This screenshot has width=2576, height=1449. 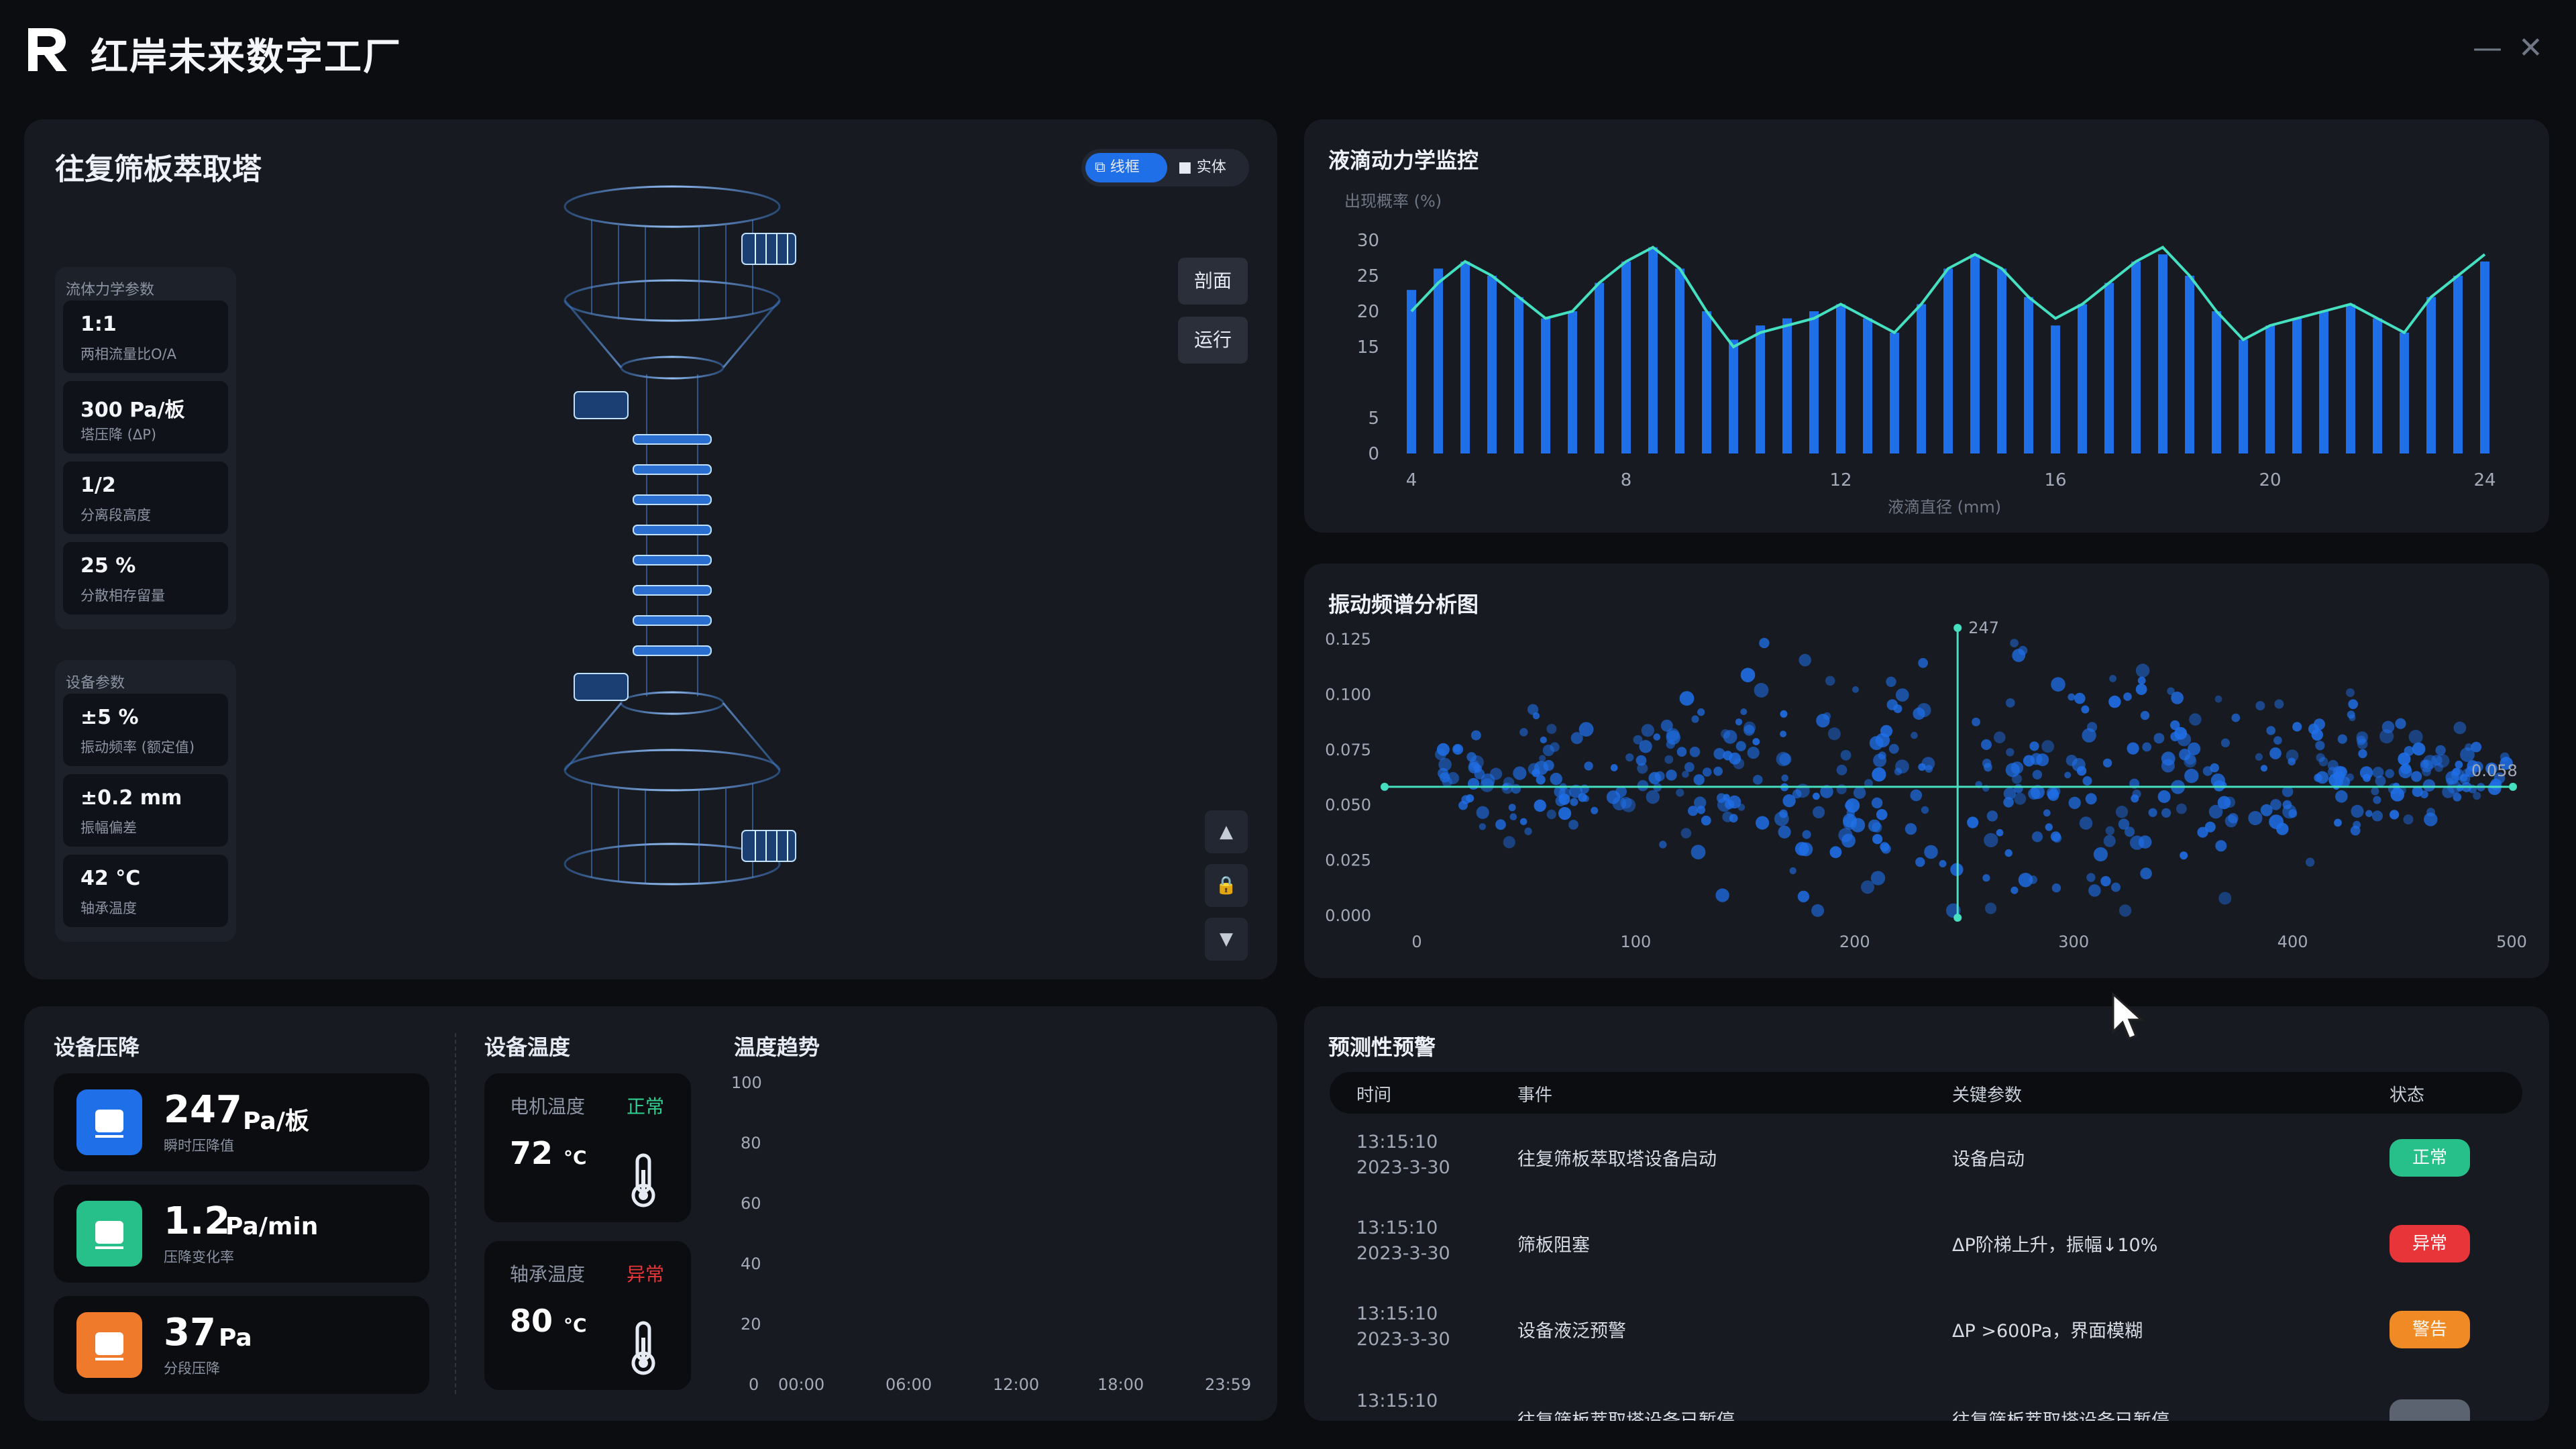 I want to click on param-separation-height: 1/2 分离段高度, so click(x=145, y=498).